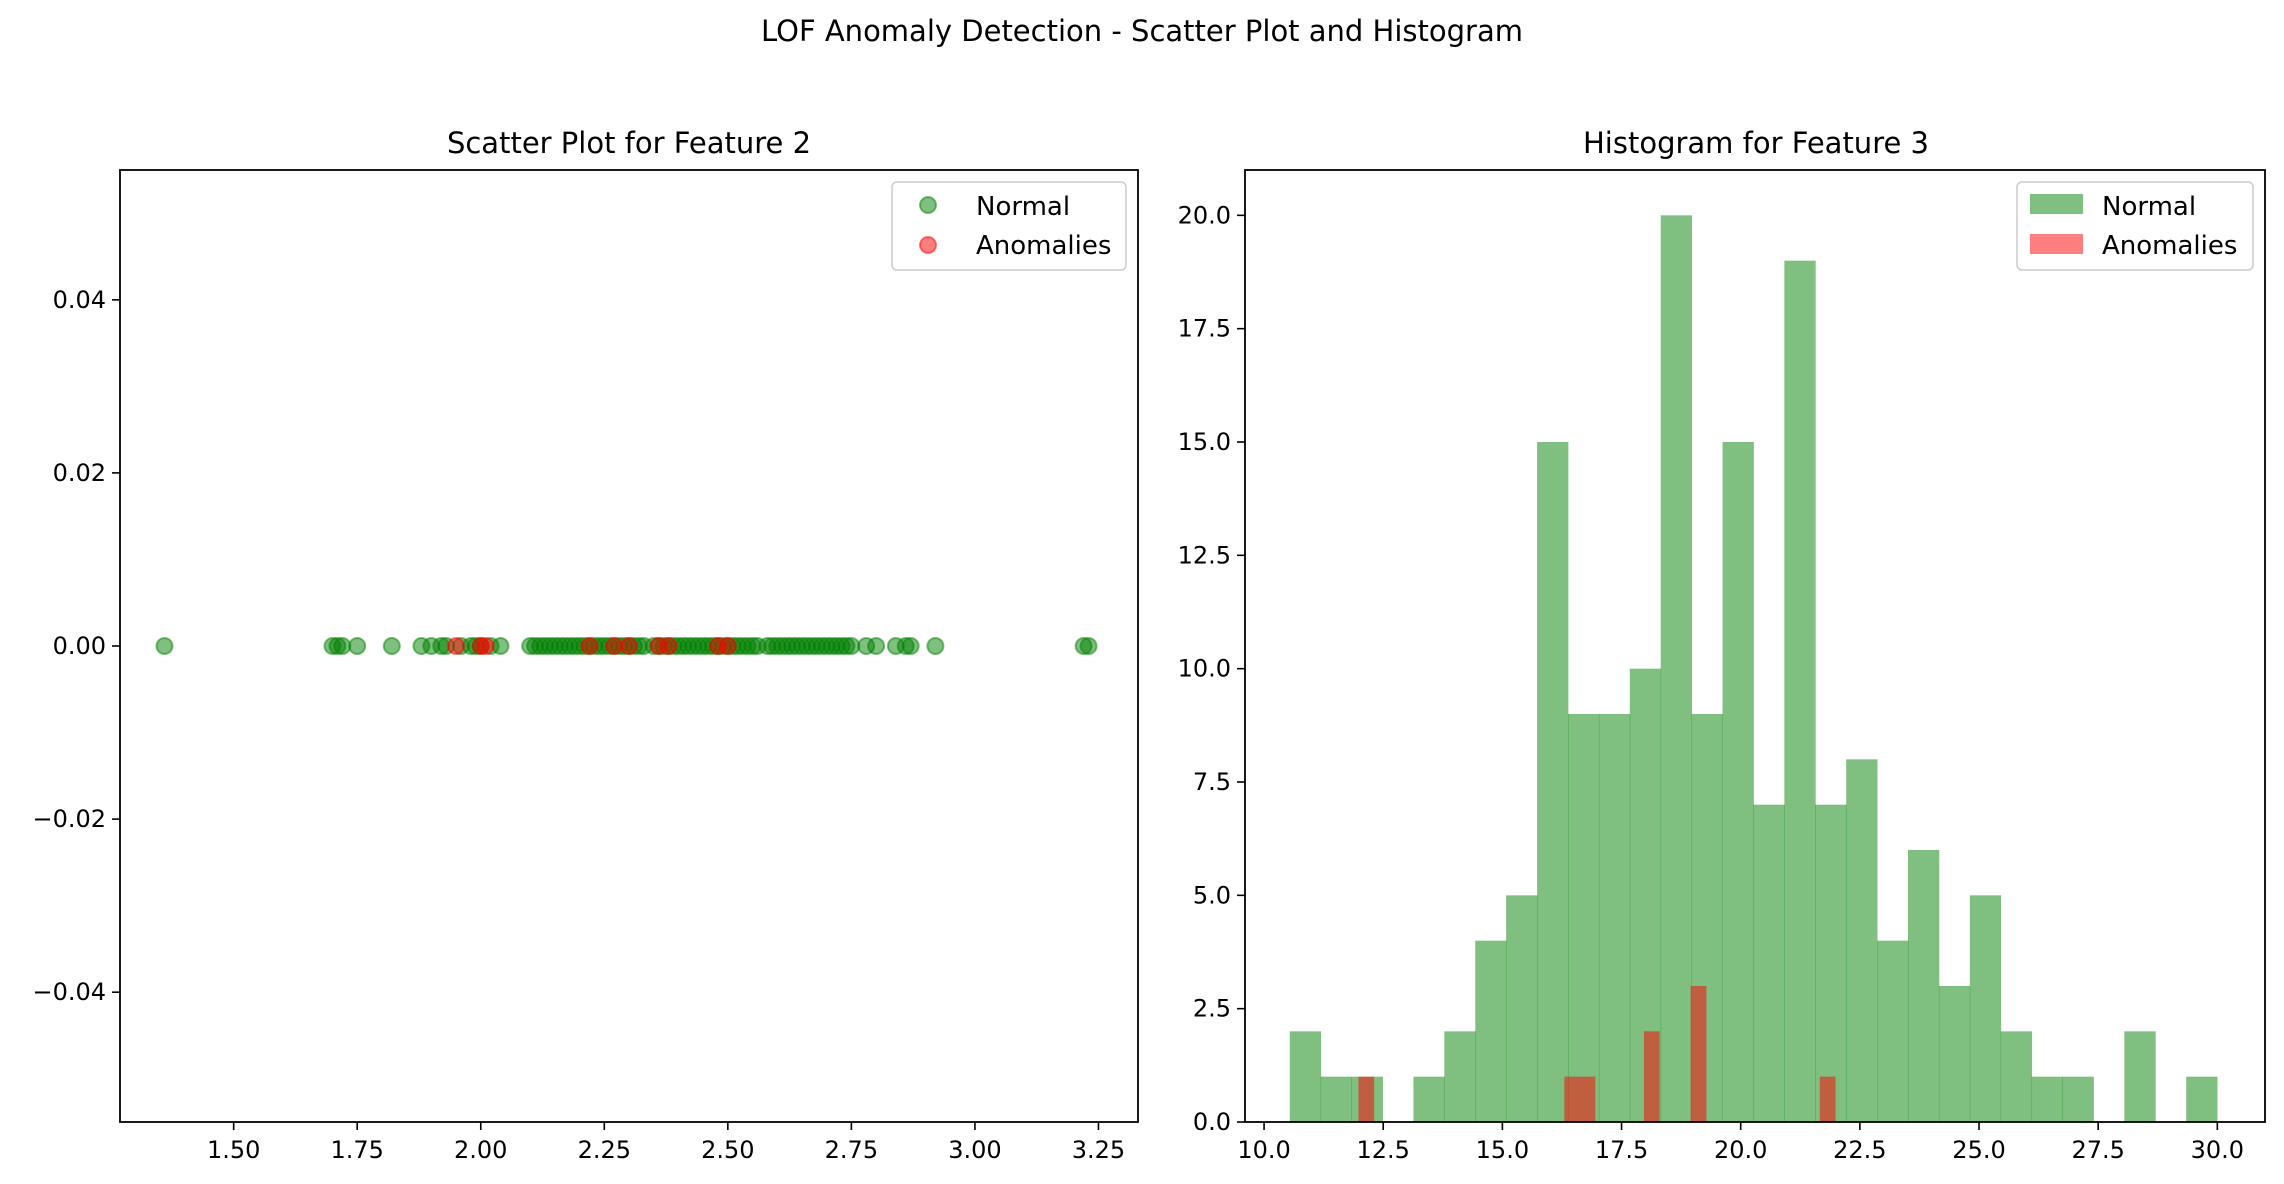  Describe the element at coordinates (1204, 215) in the screenshot. I see `histogram-ytick-label: 20.0` at that location.